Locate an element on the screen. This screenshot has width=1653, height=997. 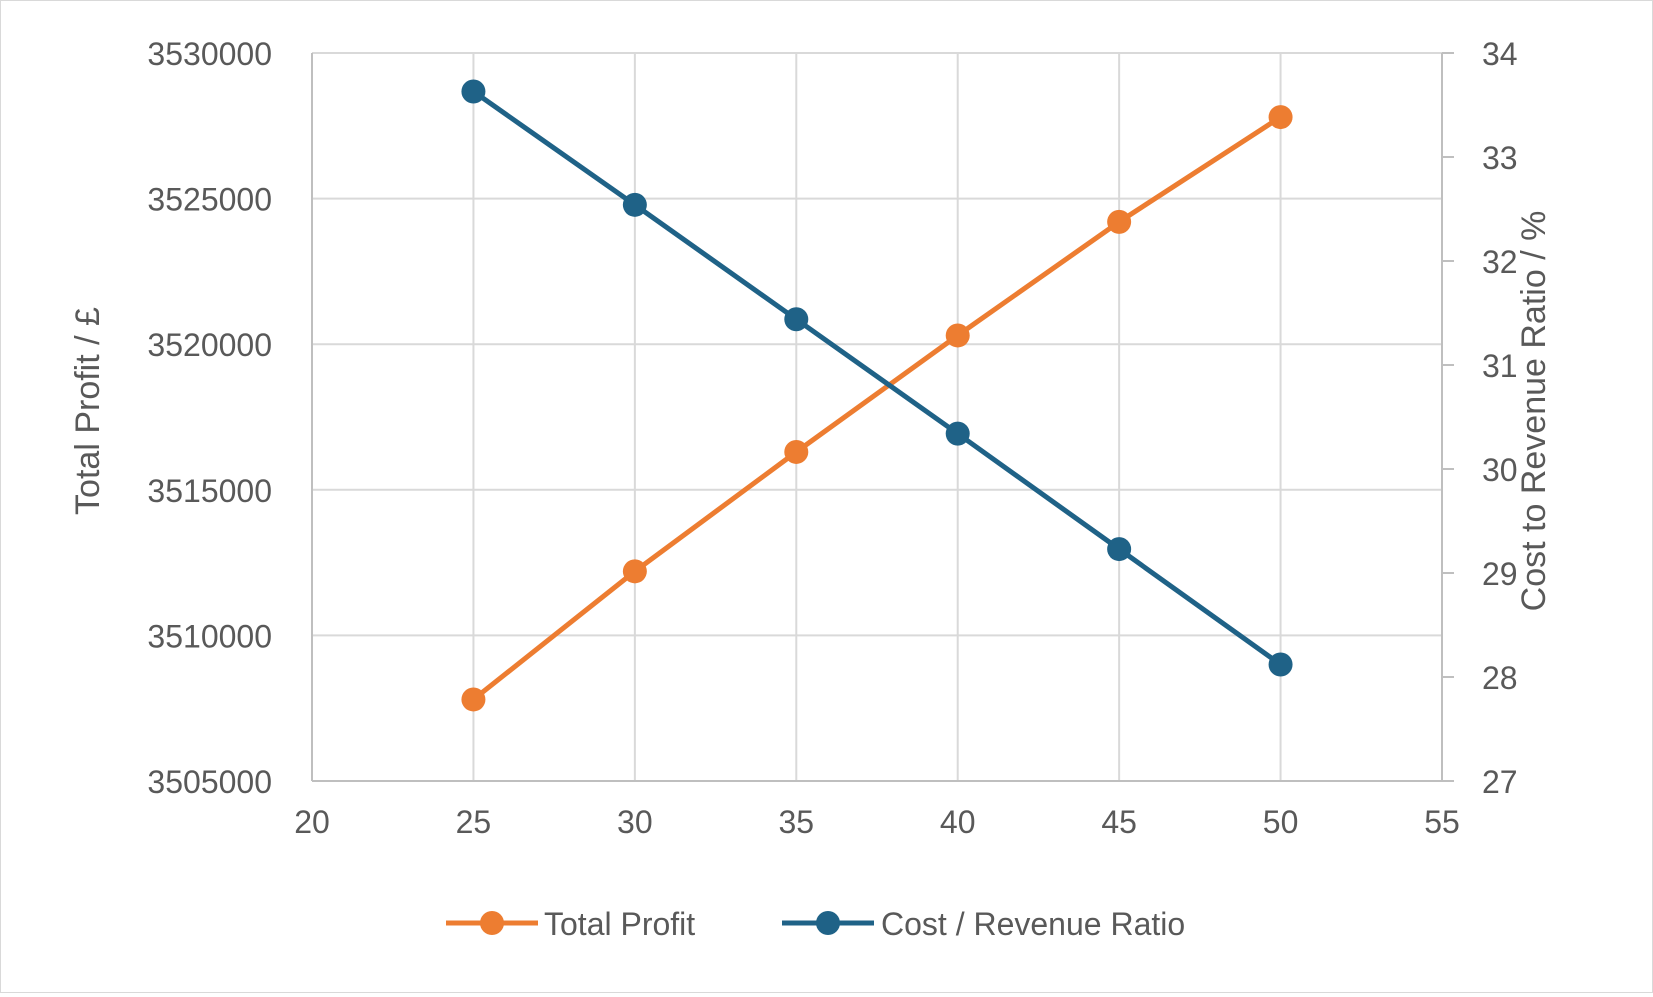
y-axis-title: Total Profit / £ is located at coordinates (88, 411).